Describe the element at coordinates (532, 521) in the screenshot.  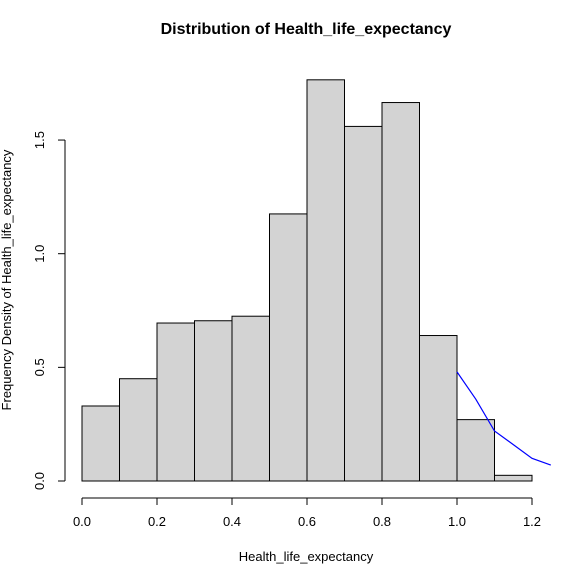
I see `x-tick-label-6: 1.2` at that location.